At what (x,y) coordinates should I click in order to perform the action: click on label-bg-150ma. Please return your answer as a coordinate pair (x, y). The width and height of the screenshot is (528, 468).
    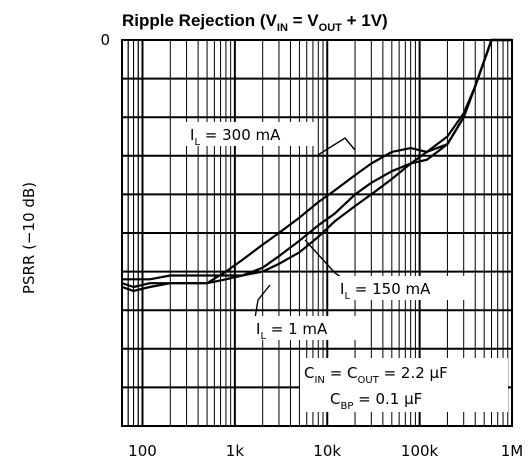
    Looking at the image, I should click on (402, 288).